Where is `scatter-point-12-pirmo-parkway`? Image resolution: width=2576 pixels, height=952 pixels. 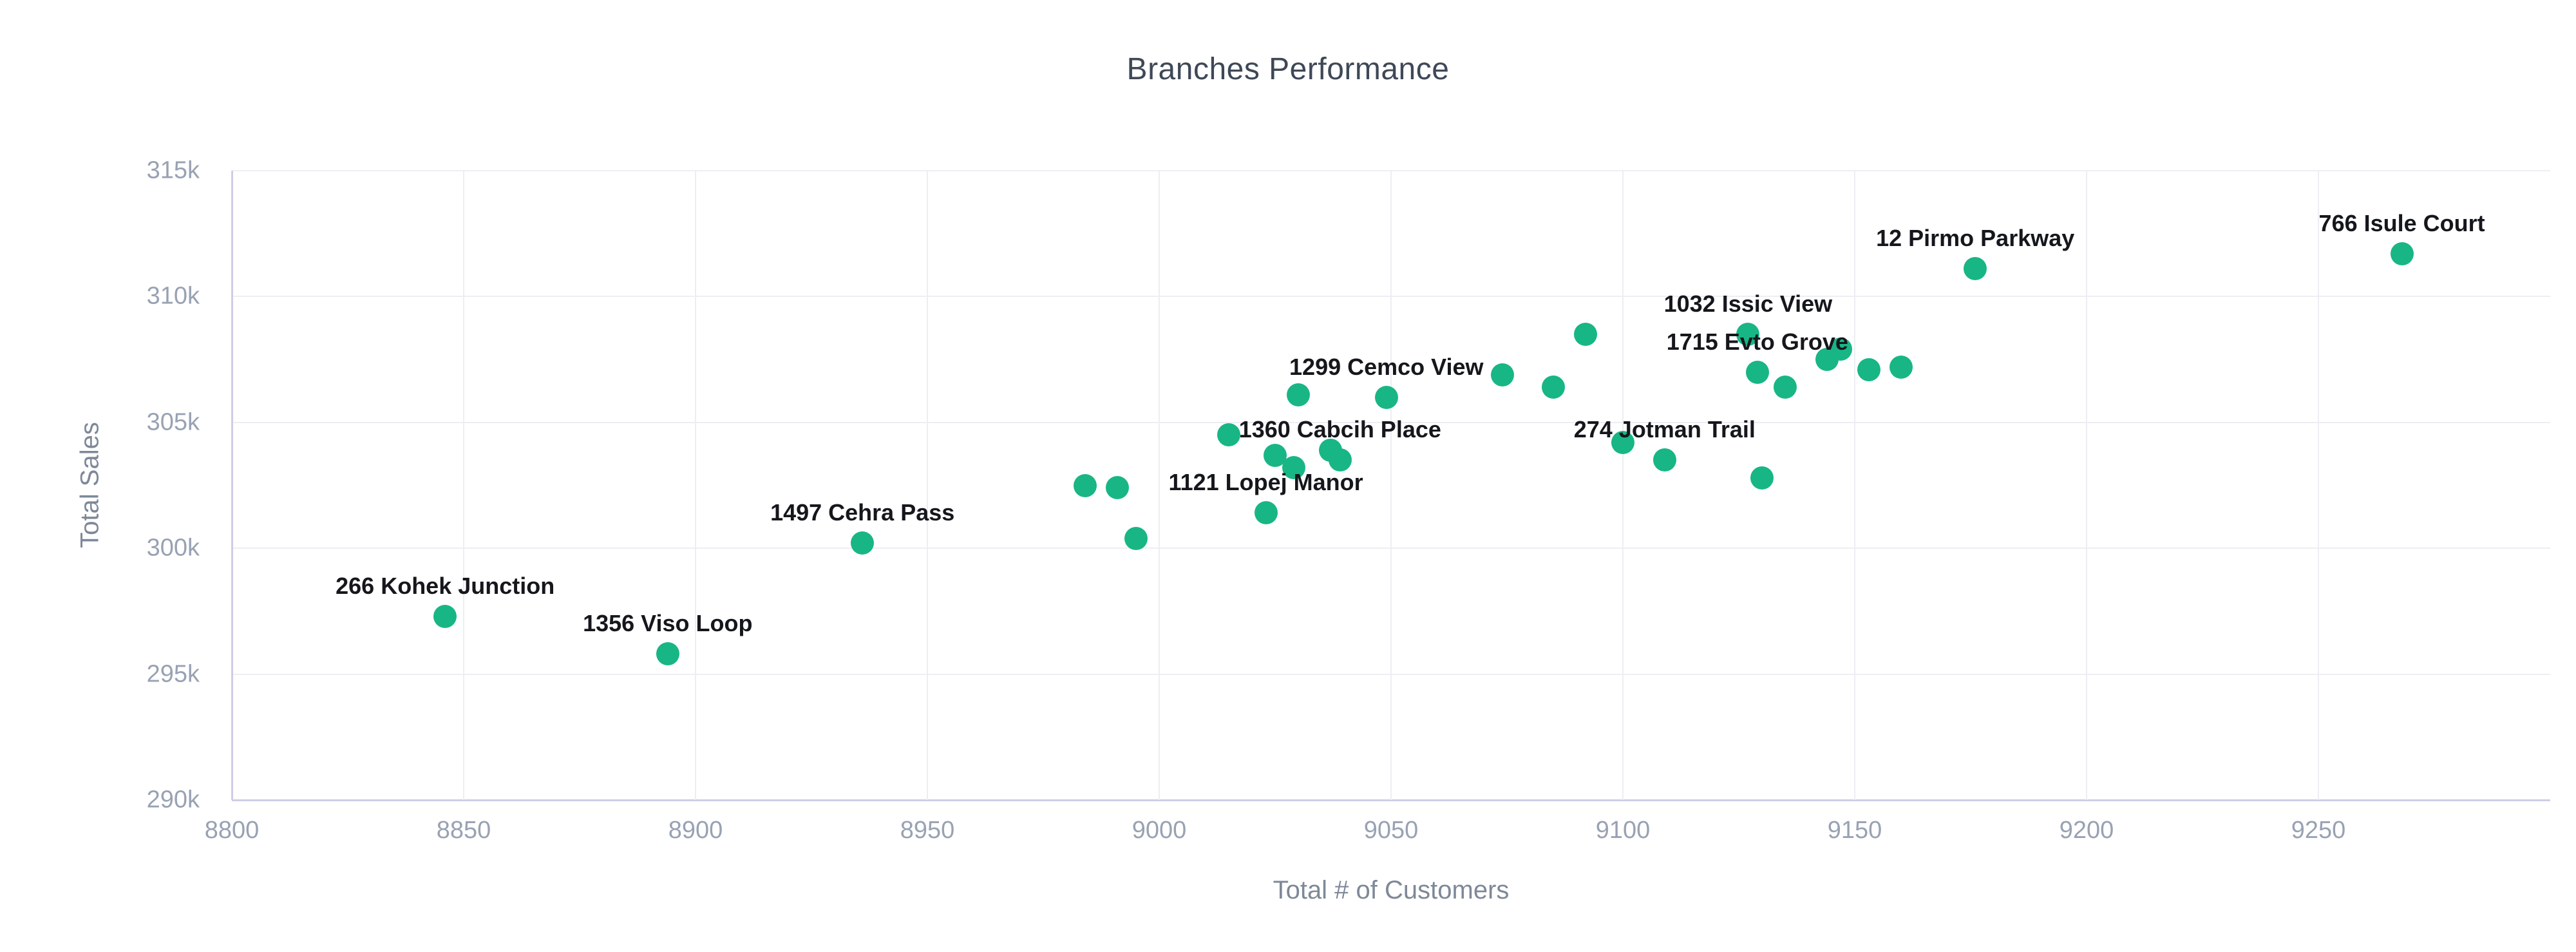 scatter-point-12-pirmo-parkway is located at coordinates (1975, 269).